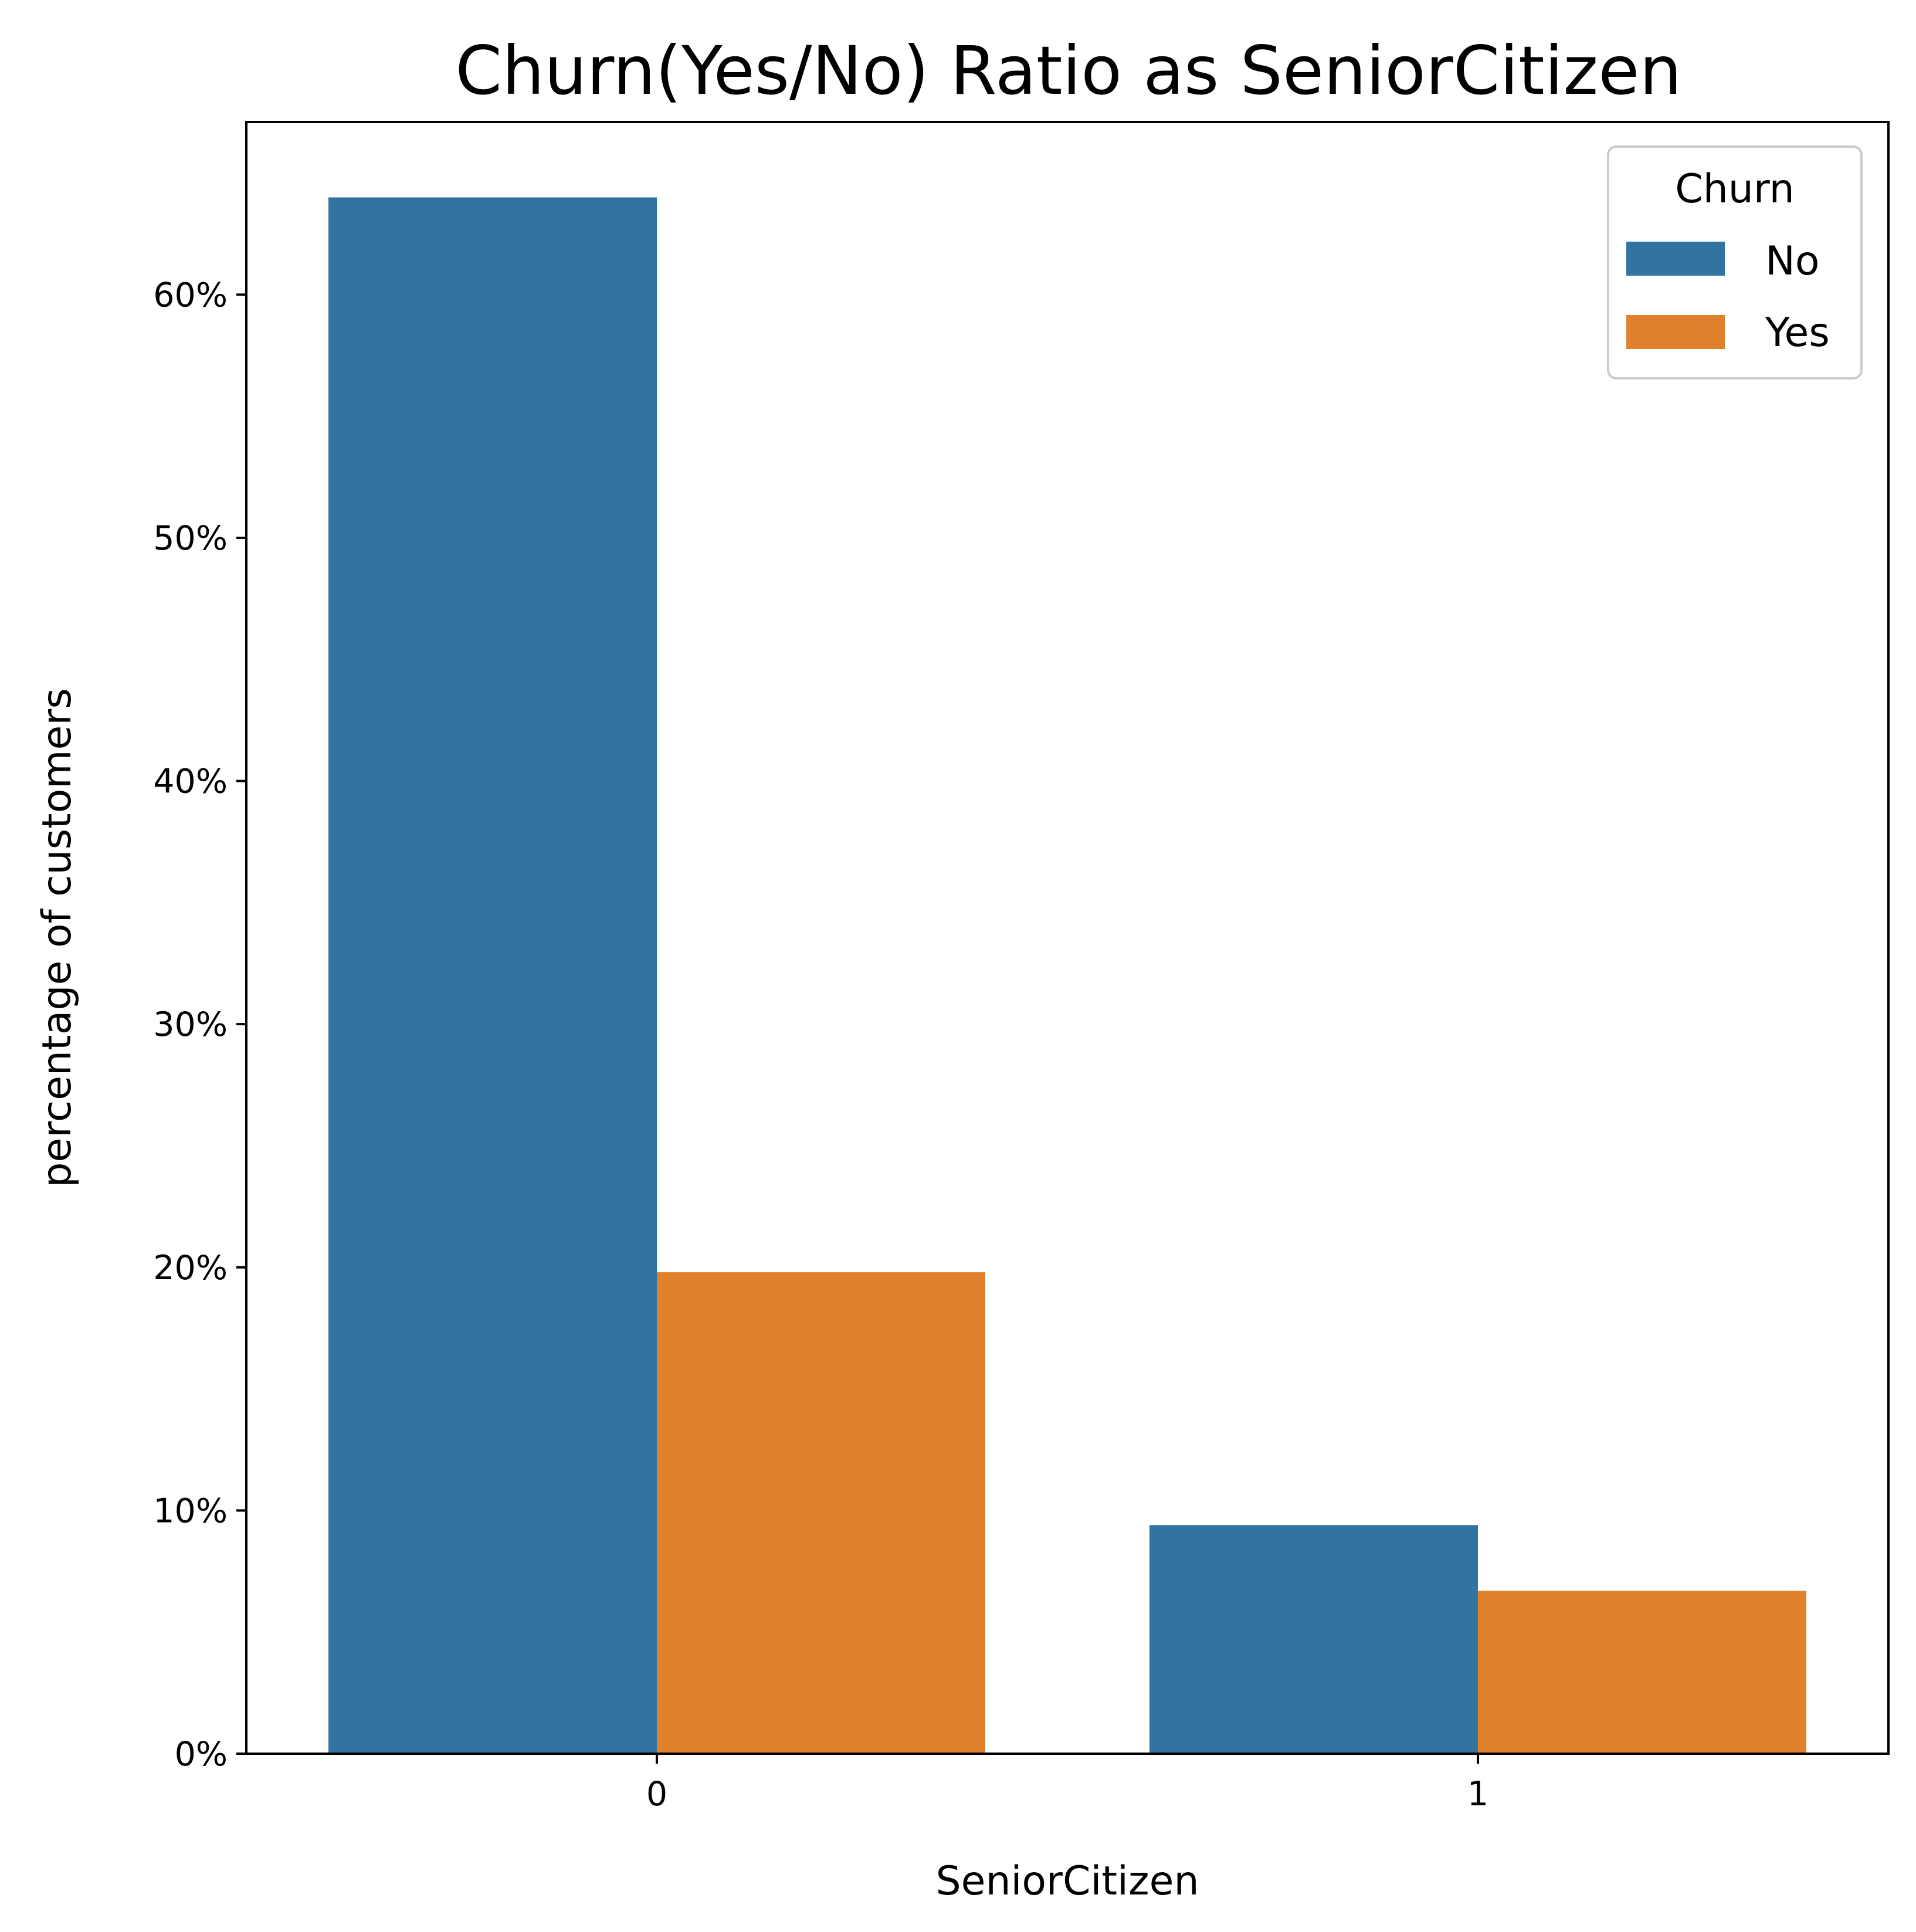  I want to click on legend-label-yes: Yes, so click(1797, 333).